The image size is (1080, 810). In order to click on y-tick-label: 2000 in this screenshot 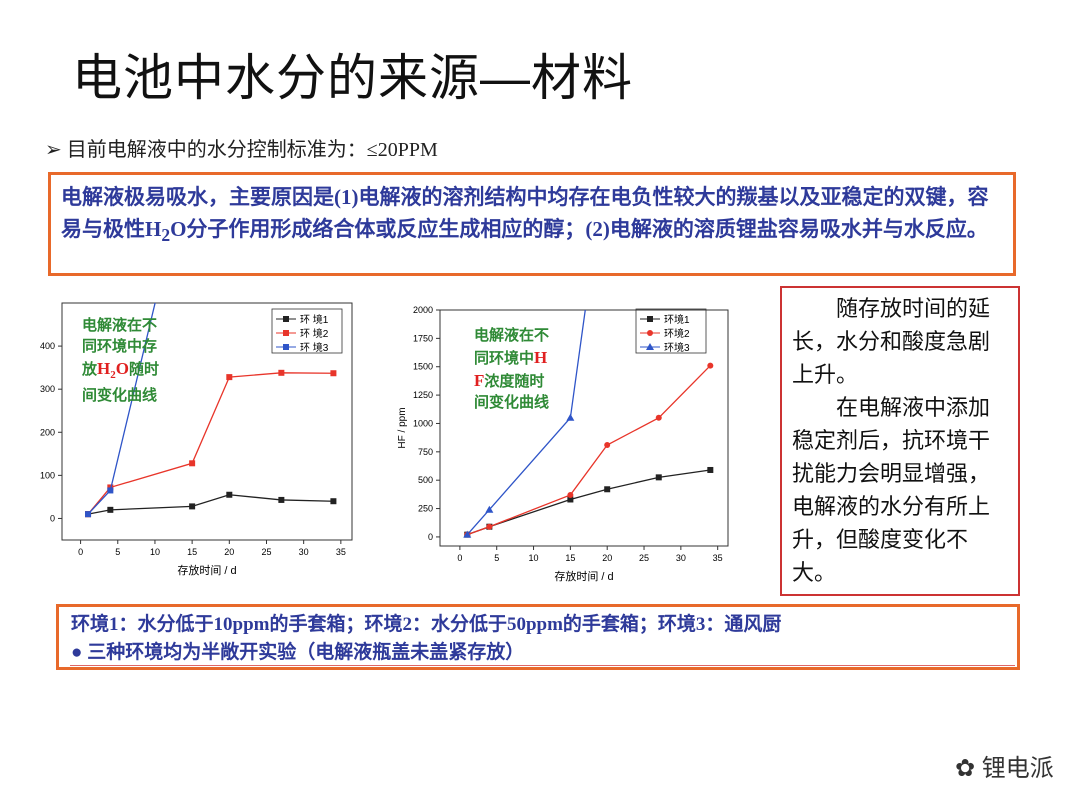, I will do `click(423, 310)`.